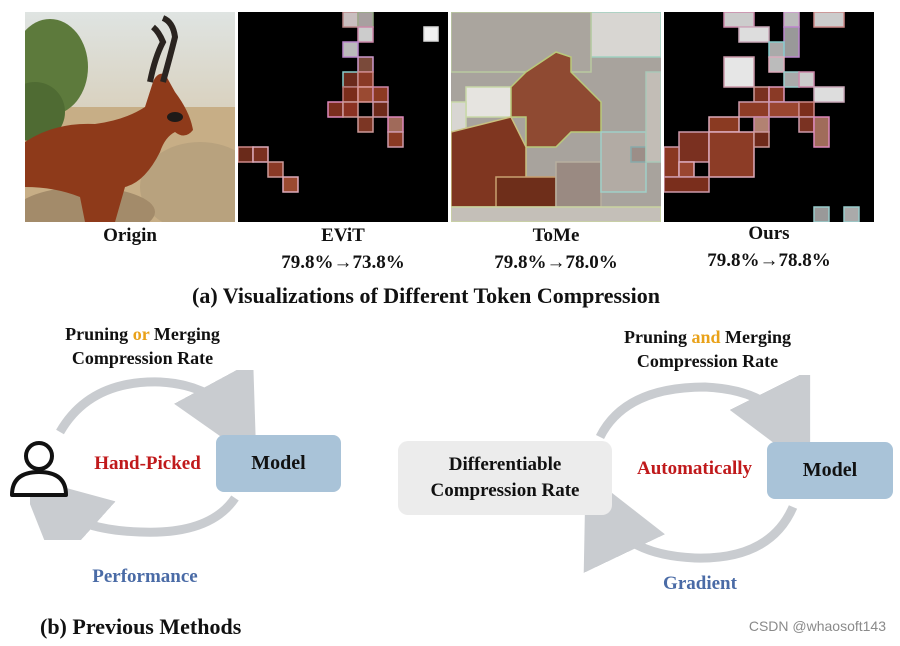 This screenshot has width=900, height=646. Describe the element at coordinates (147, 463) in the screenshot. I see `hand-picked-label: Hand-Picked` at that location.